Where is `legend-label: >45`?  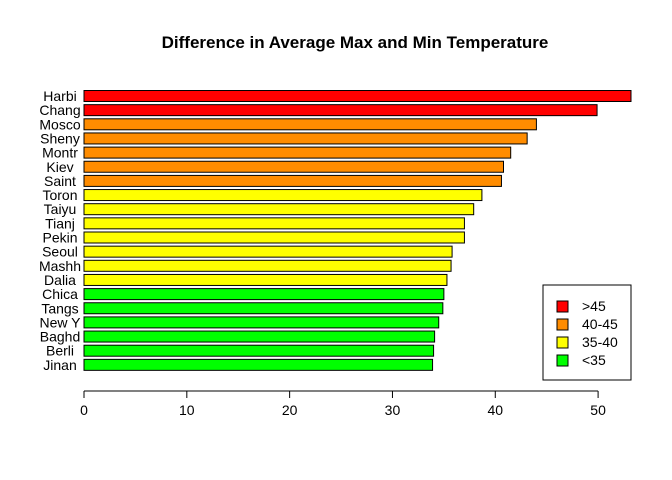 legend-label: >45 is located at coordinates (594, 306).